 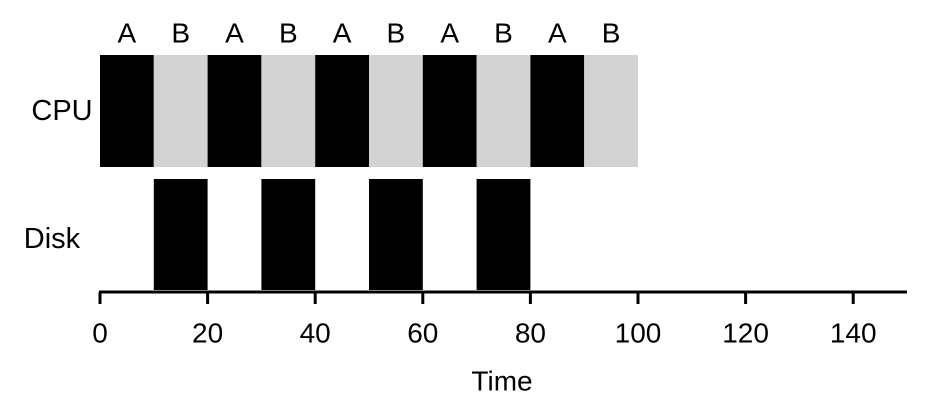 I want to click on disk-row-label: Disk, so click(x=52, y=239).